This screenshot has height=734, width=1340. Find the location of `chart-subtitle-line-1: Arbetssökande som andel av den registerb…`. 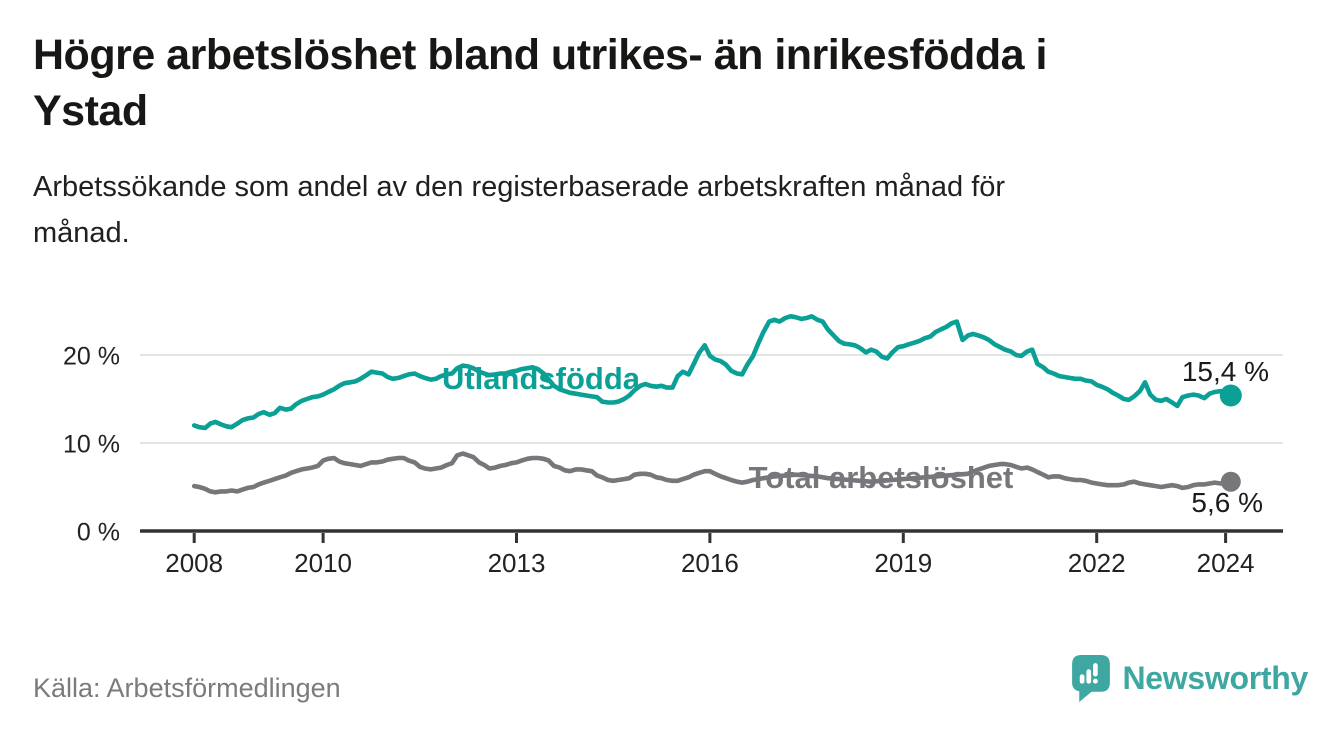

chart-subtitle-line-1: Arbetssökande som andel av den registerb… is located at coordinates (519, 187).